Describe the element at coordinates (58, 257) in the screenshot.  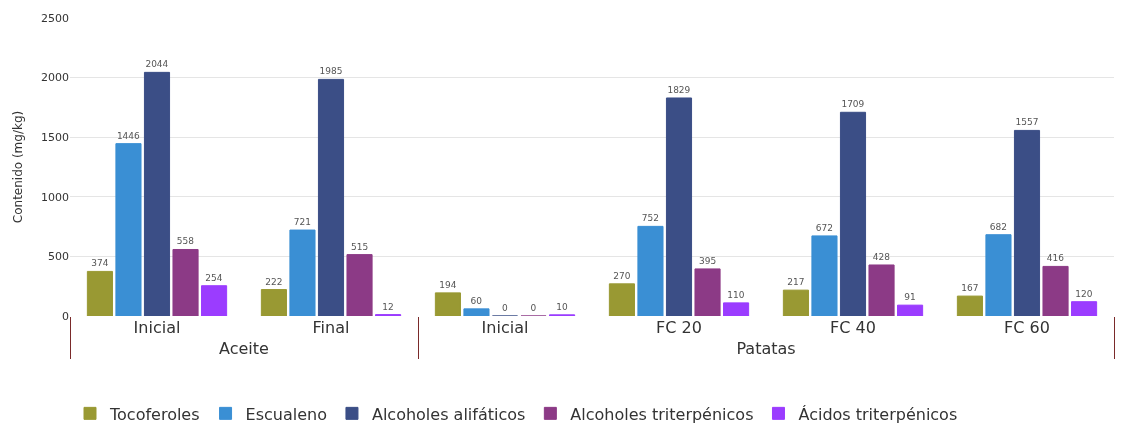
I see `y-tick-label: 500` at that location.